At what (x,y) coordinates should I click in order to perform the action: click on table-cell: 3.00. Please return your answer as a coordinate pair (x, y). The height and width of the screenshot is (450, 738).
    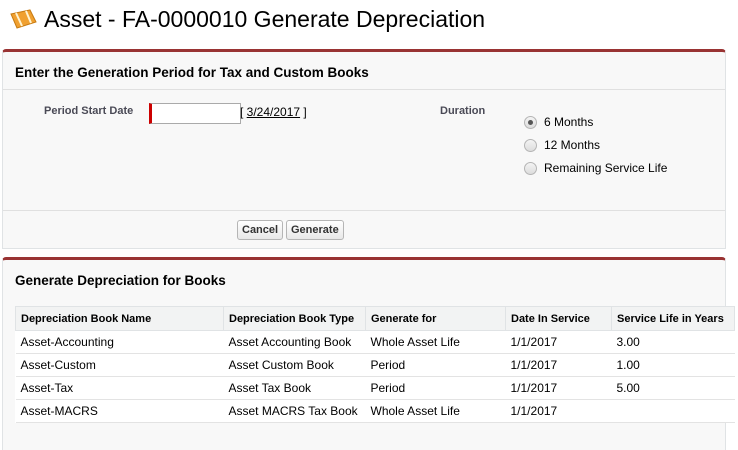
    Looking at the image, I should click on (673, 342).